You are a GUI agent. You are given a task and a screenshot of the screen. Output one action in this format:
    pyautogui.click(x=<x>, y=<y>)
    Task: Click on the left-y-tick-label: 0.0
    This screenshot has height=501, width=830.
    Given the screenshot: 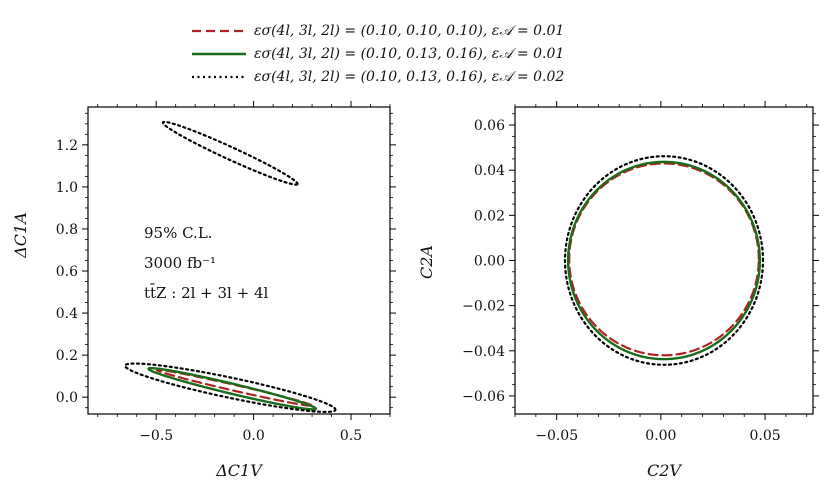 What is the action you would take?
    pyautogui.click(x=67, y=398)
    